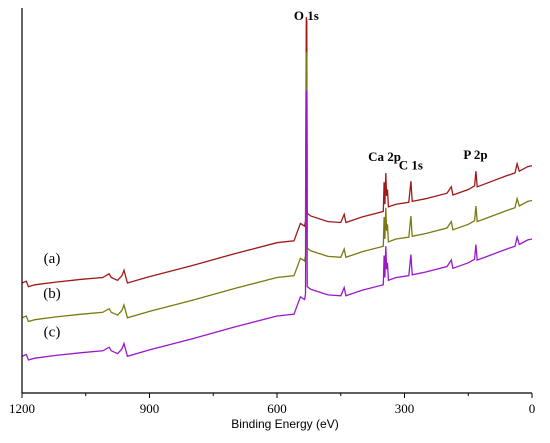 This screenshot has height=443, width=550. I want to click on x-tick-label: 0, so click(532, 408).